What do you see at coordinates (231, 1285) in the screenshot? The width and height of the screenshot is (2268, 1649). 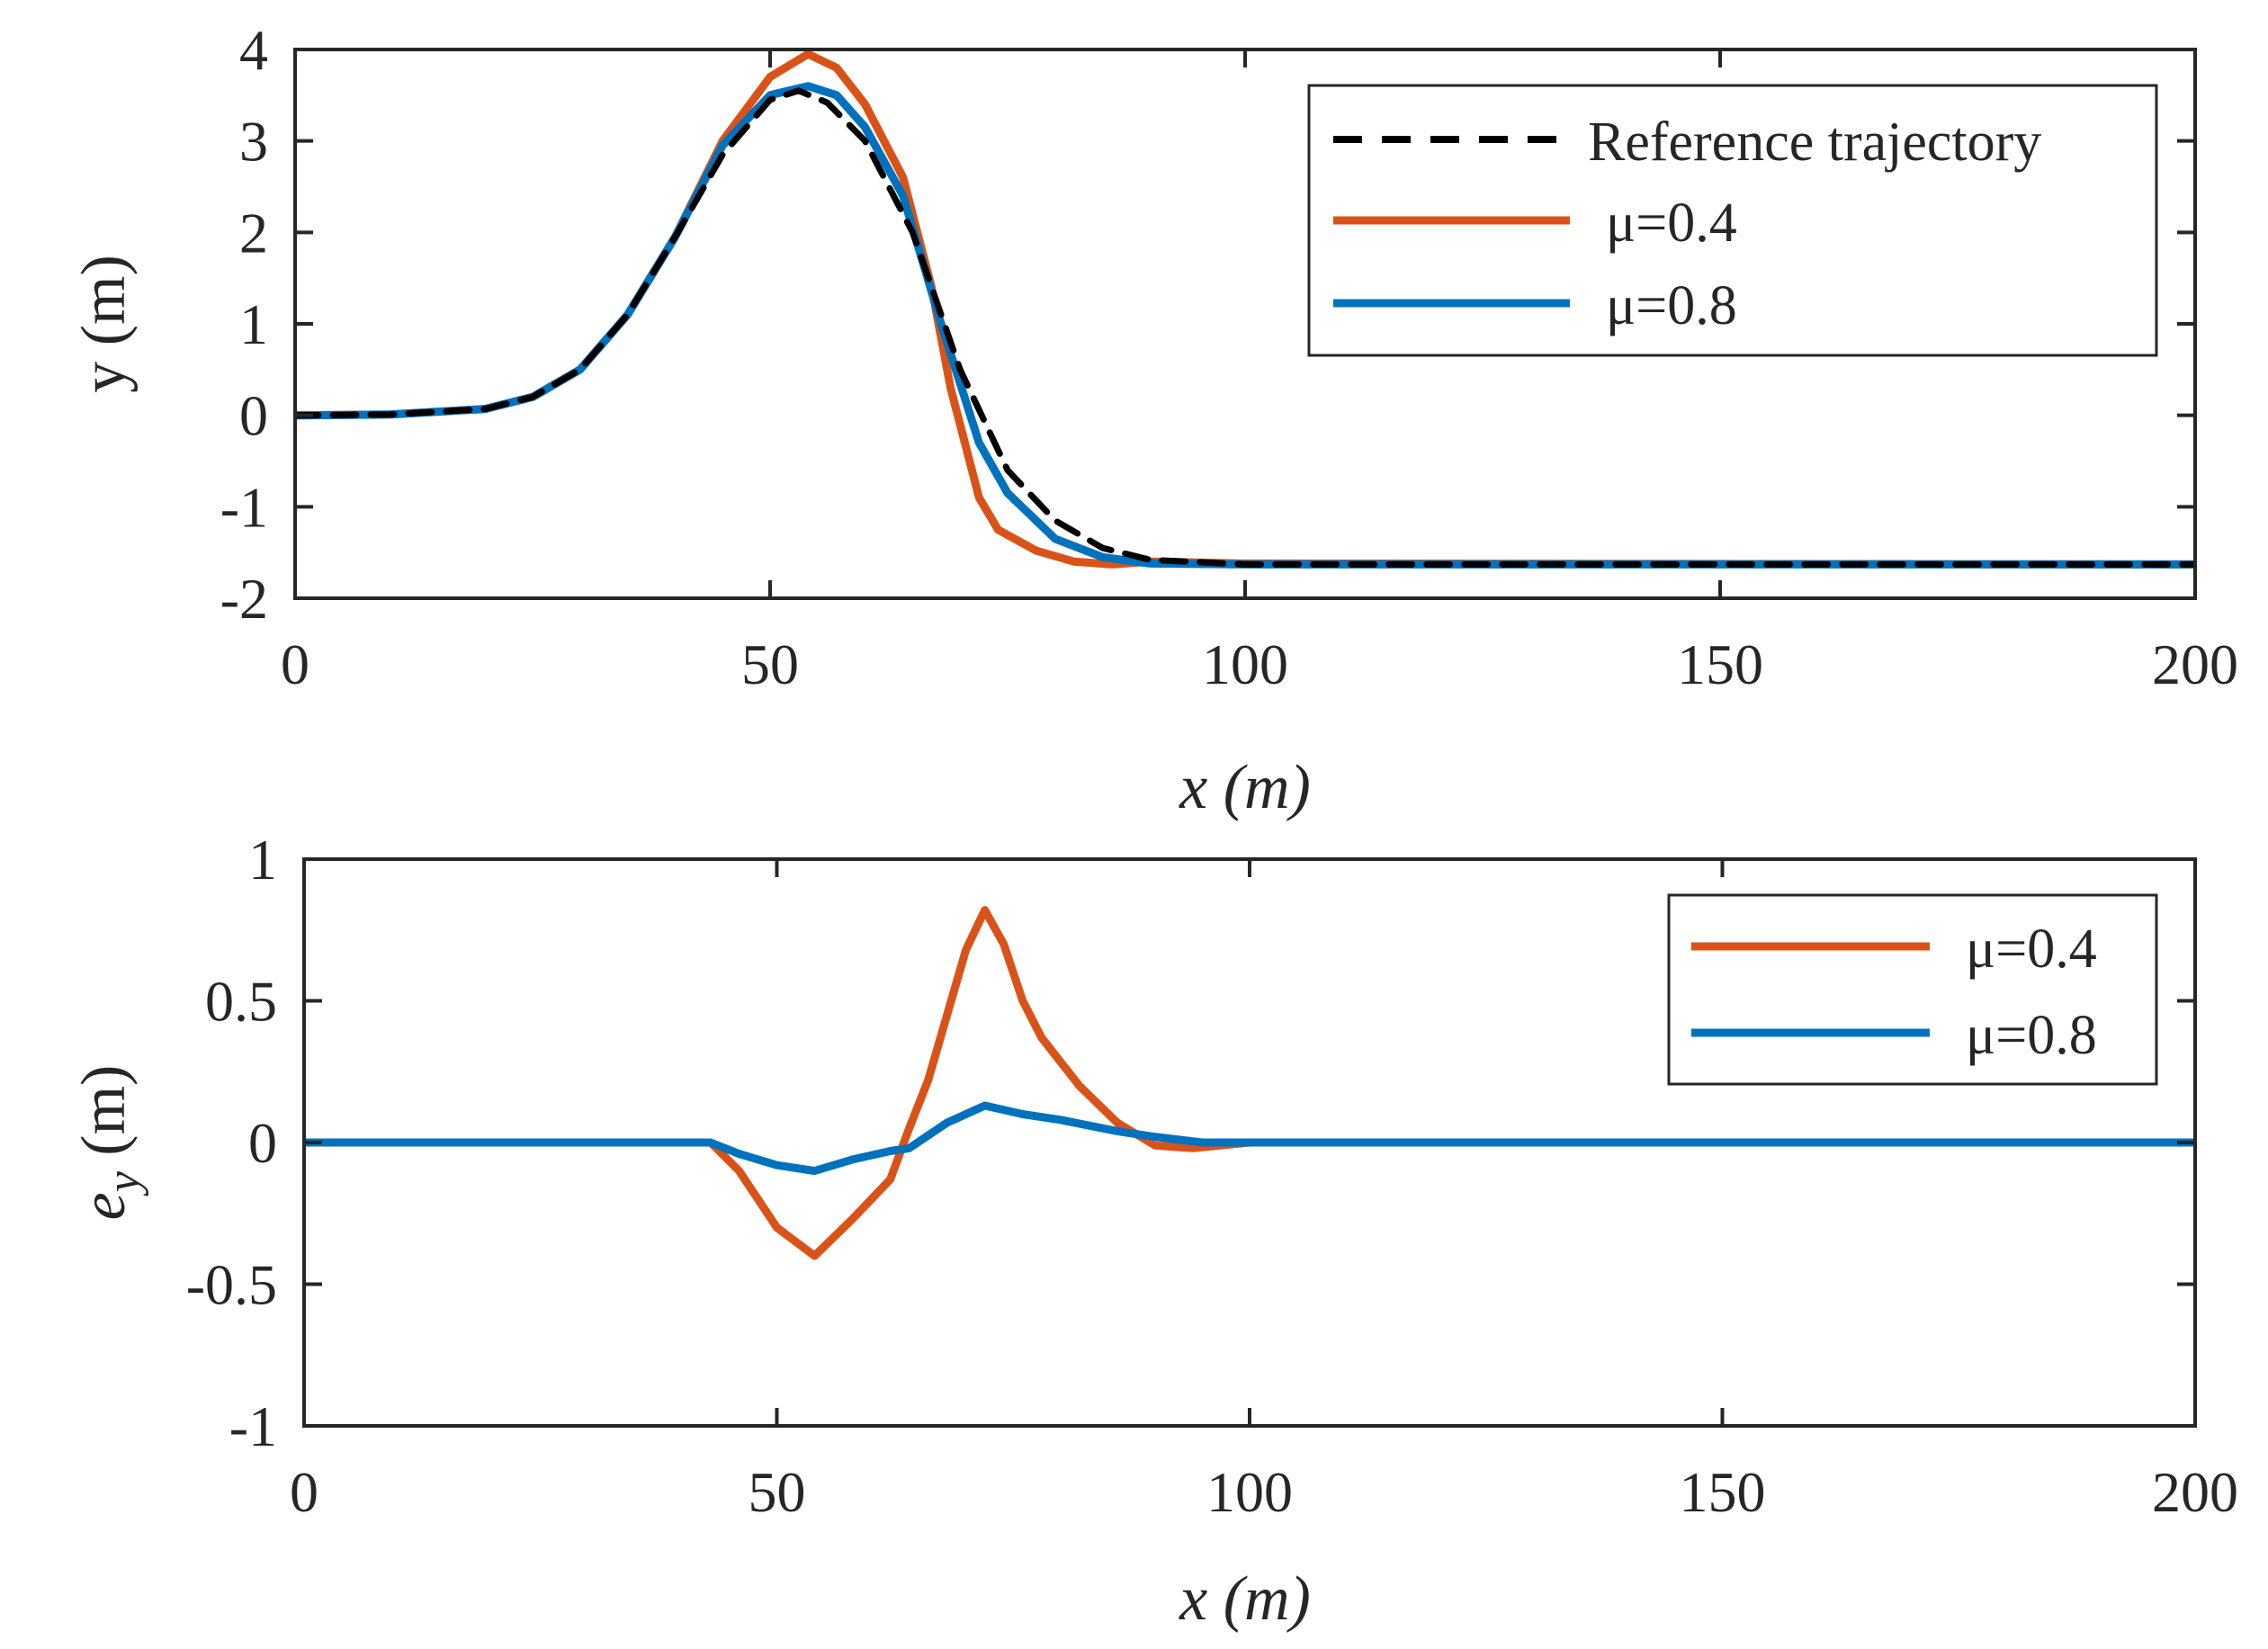 I see `bottom-y-tick-label: -0.5` at bounding box center [231, 1285].